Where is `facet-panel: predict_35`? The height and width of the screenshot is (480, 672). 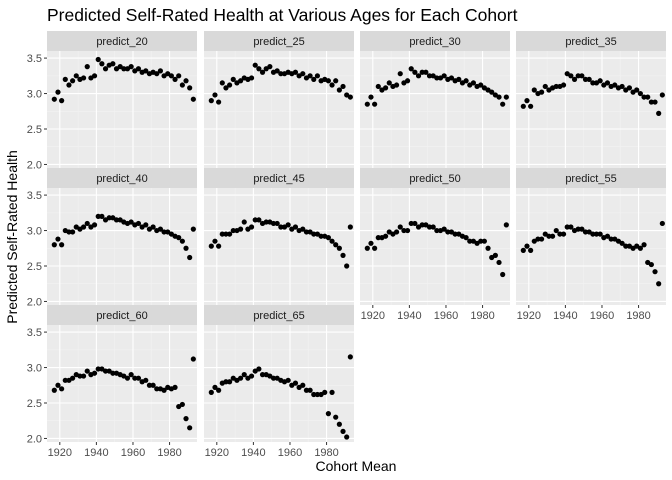 facet-panel: predict_35 is located at coordinates (591, 99).